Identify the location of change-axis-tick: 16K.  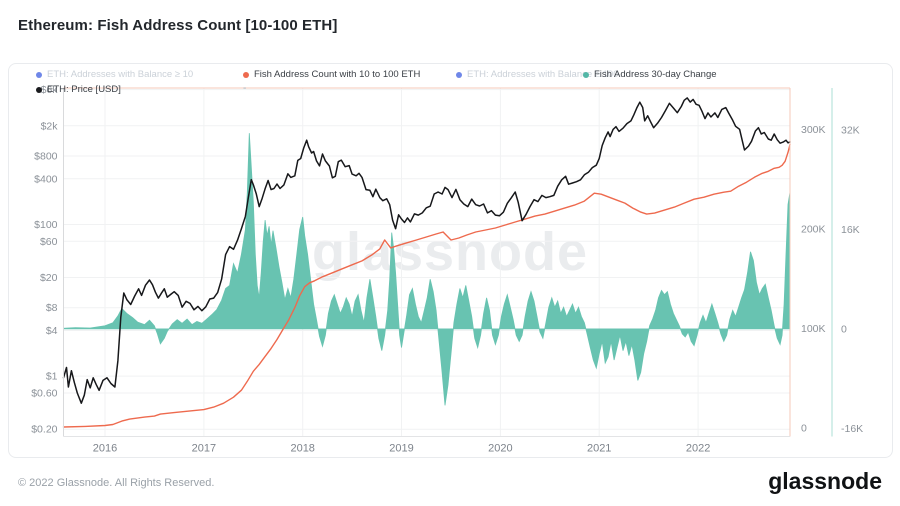
(850, 230).